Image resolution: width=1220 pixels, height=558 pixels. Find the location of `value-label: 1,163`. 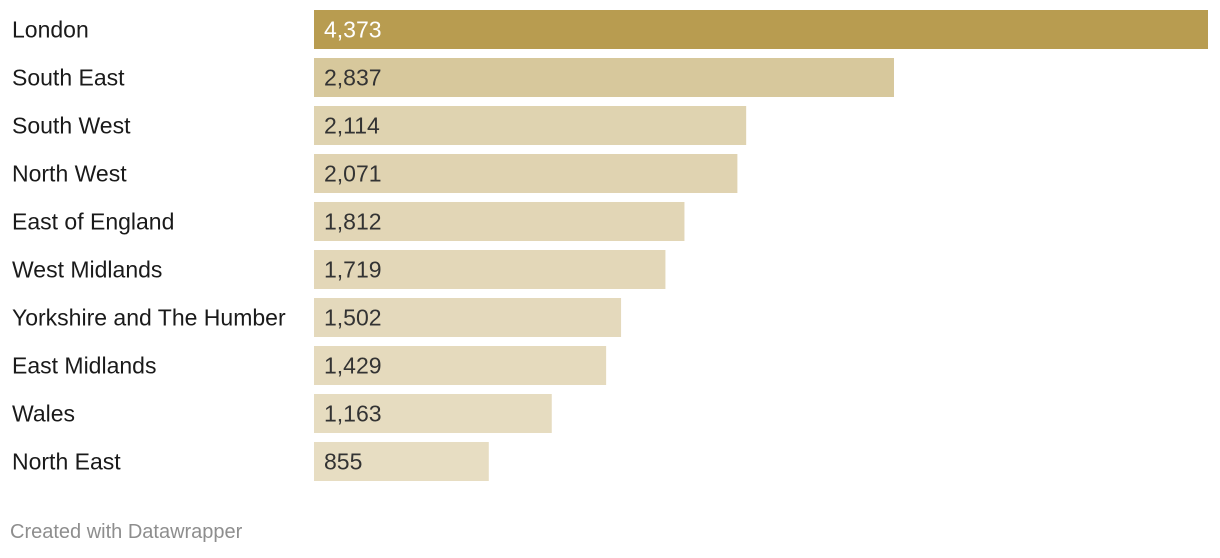

value-label: 1,163 is located at coordinates (353, 414).